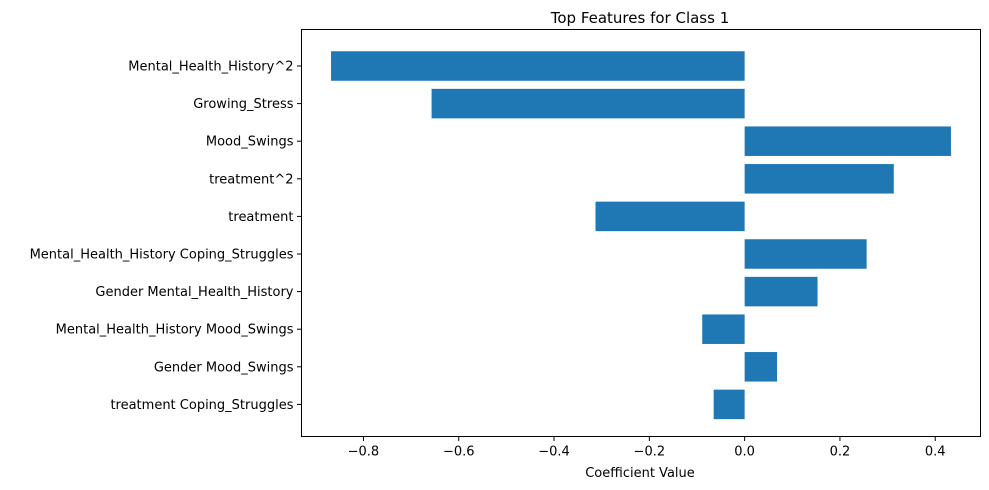  Describe the element at coordinates (744, 452) in the screenshot. I see `x-tick-label: 0.0` at that location.